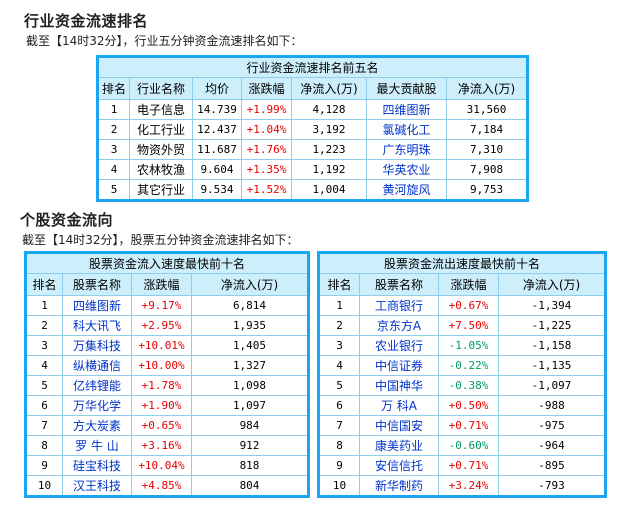 This screenshot has height=513, width=628. I want to click on stock-name-link: 罗 牛 山, so click(97, 446).